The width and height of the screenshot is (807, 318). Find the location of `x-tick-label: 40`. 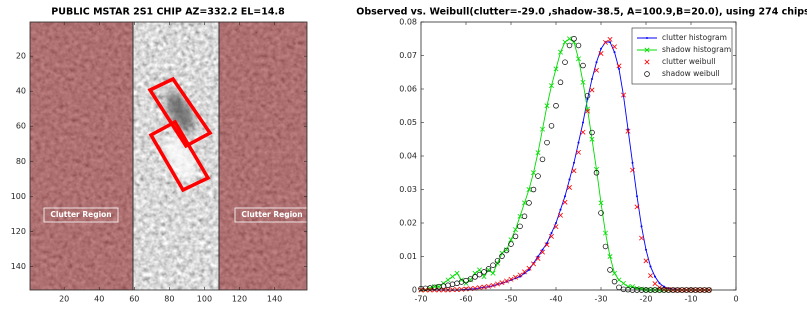

x-tick-label: 40 is located at coordinates (99, 299).